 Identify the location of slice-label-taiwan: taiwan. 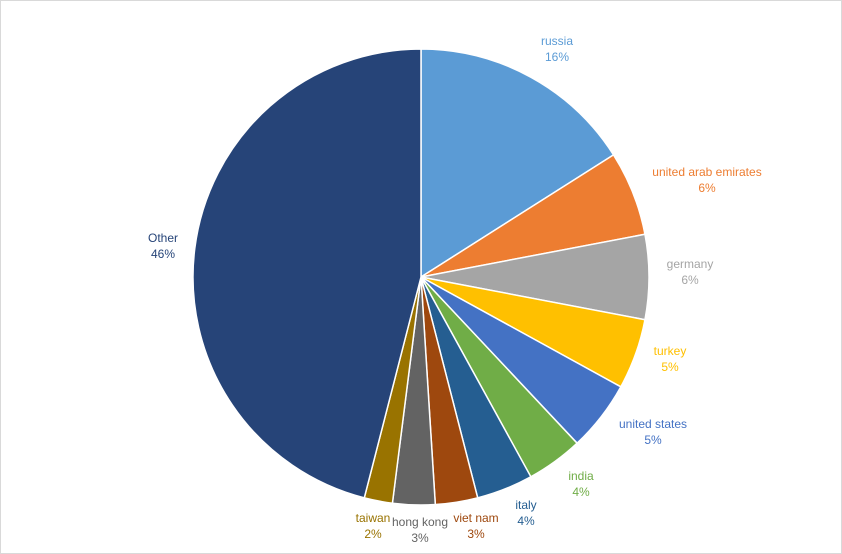
(373, 518).